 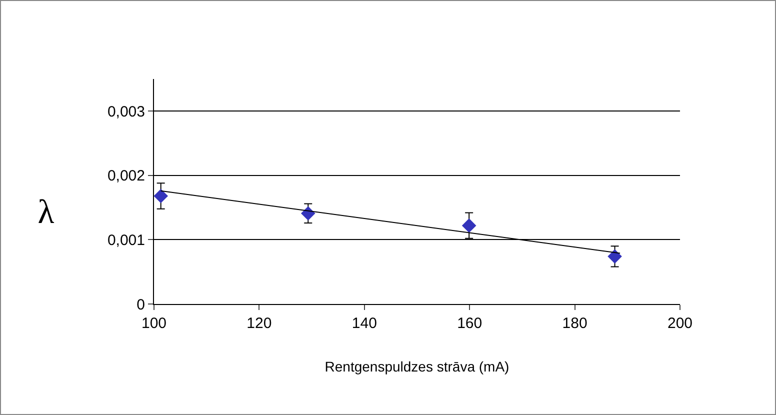 I want to click on x-tick-label: 160, so click(x=469, y=323).